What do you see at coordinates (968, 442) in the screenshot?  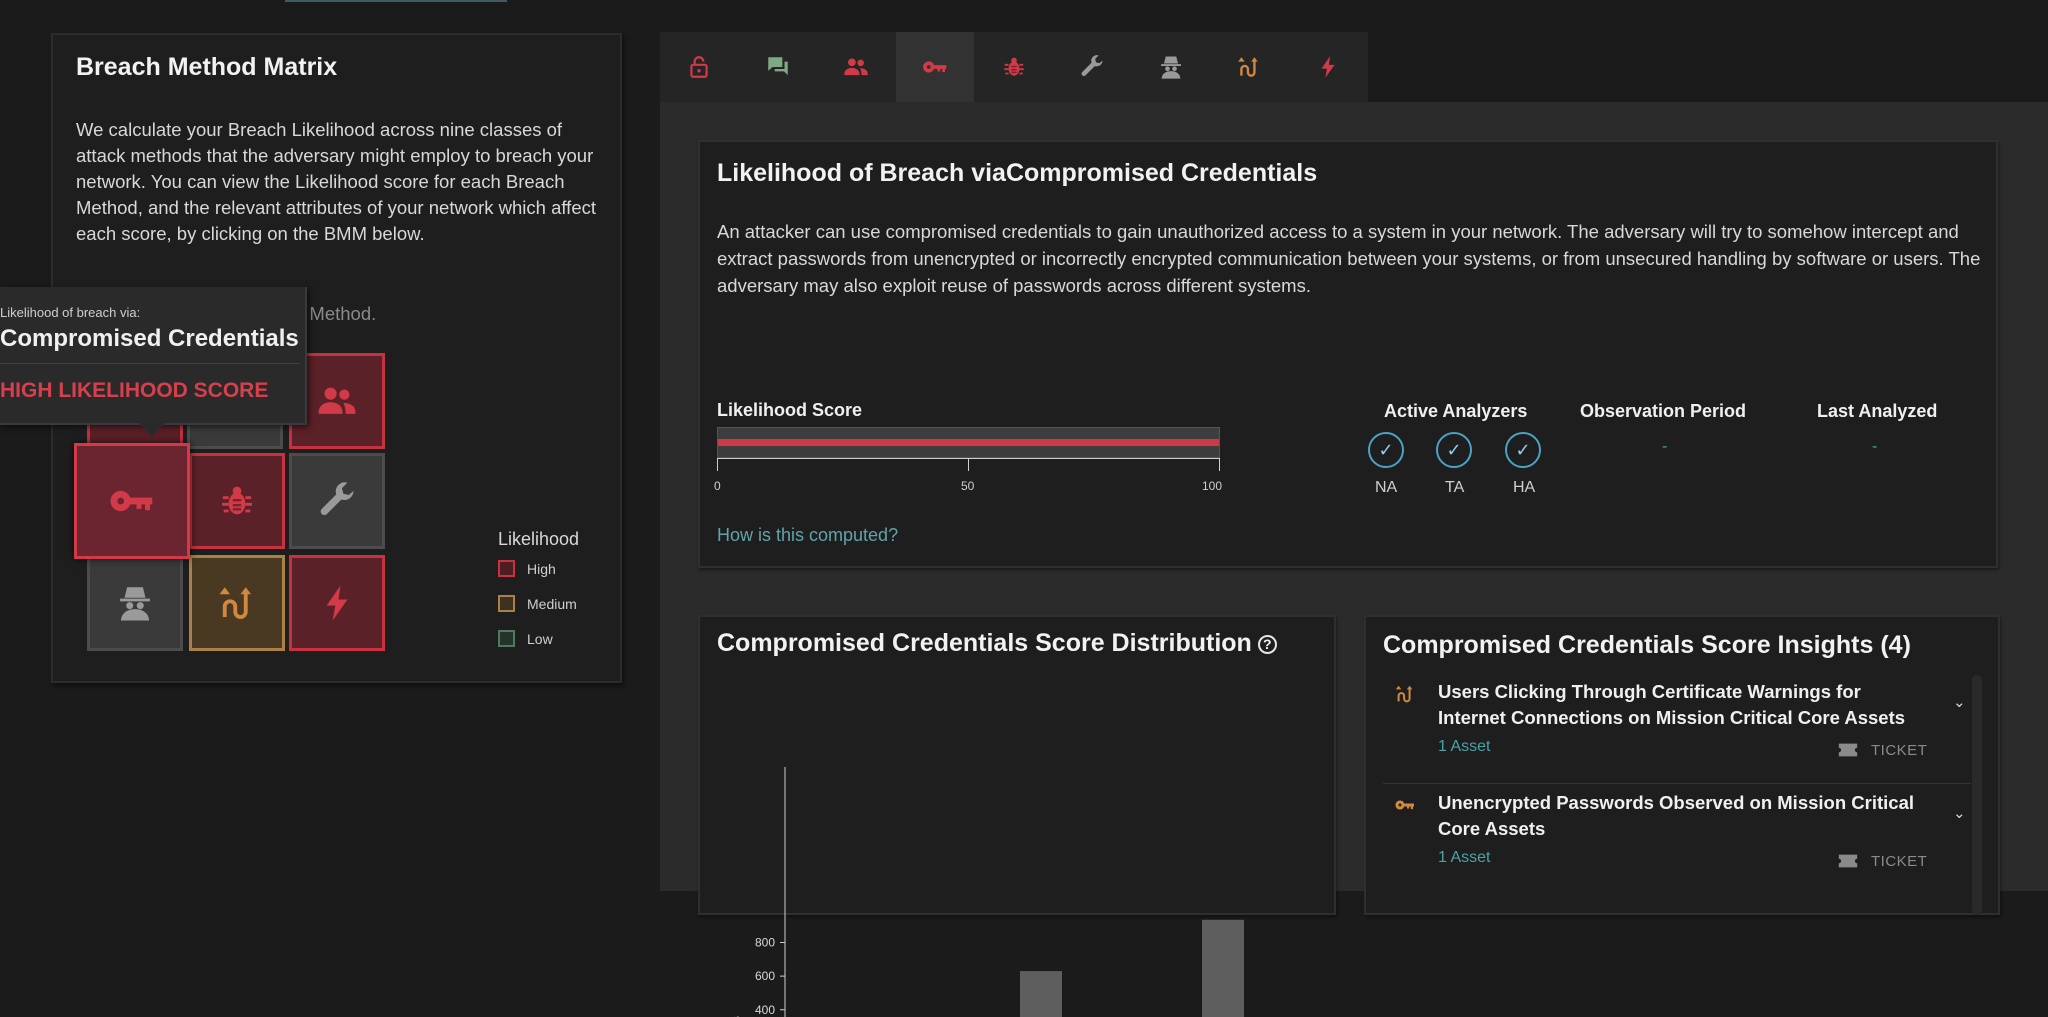 I see `likelihood-score-fill` at bounding box center [968, 442].